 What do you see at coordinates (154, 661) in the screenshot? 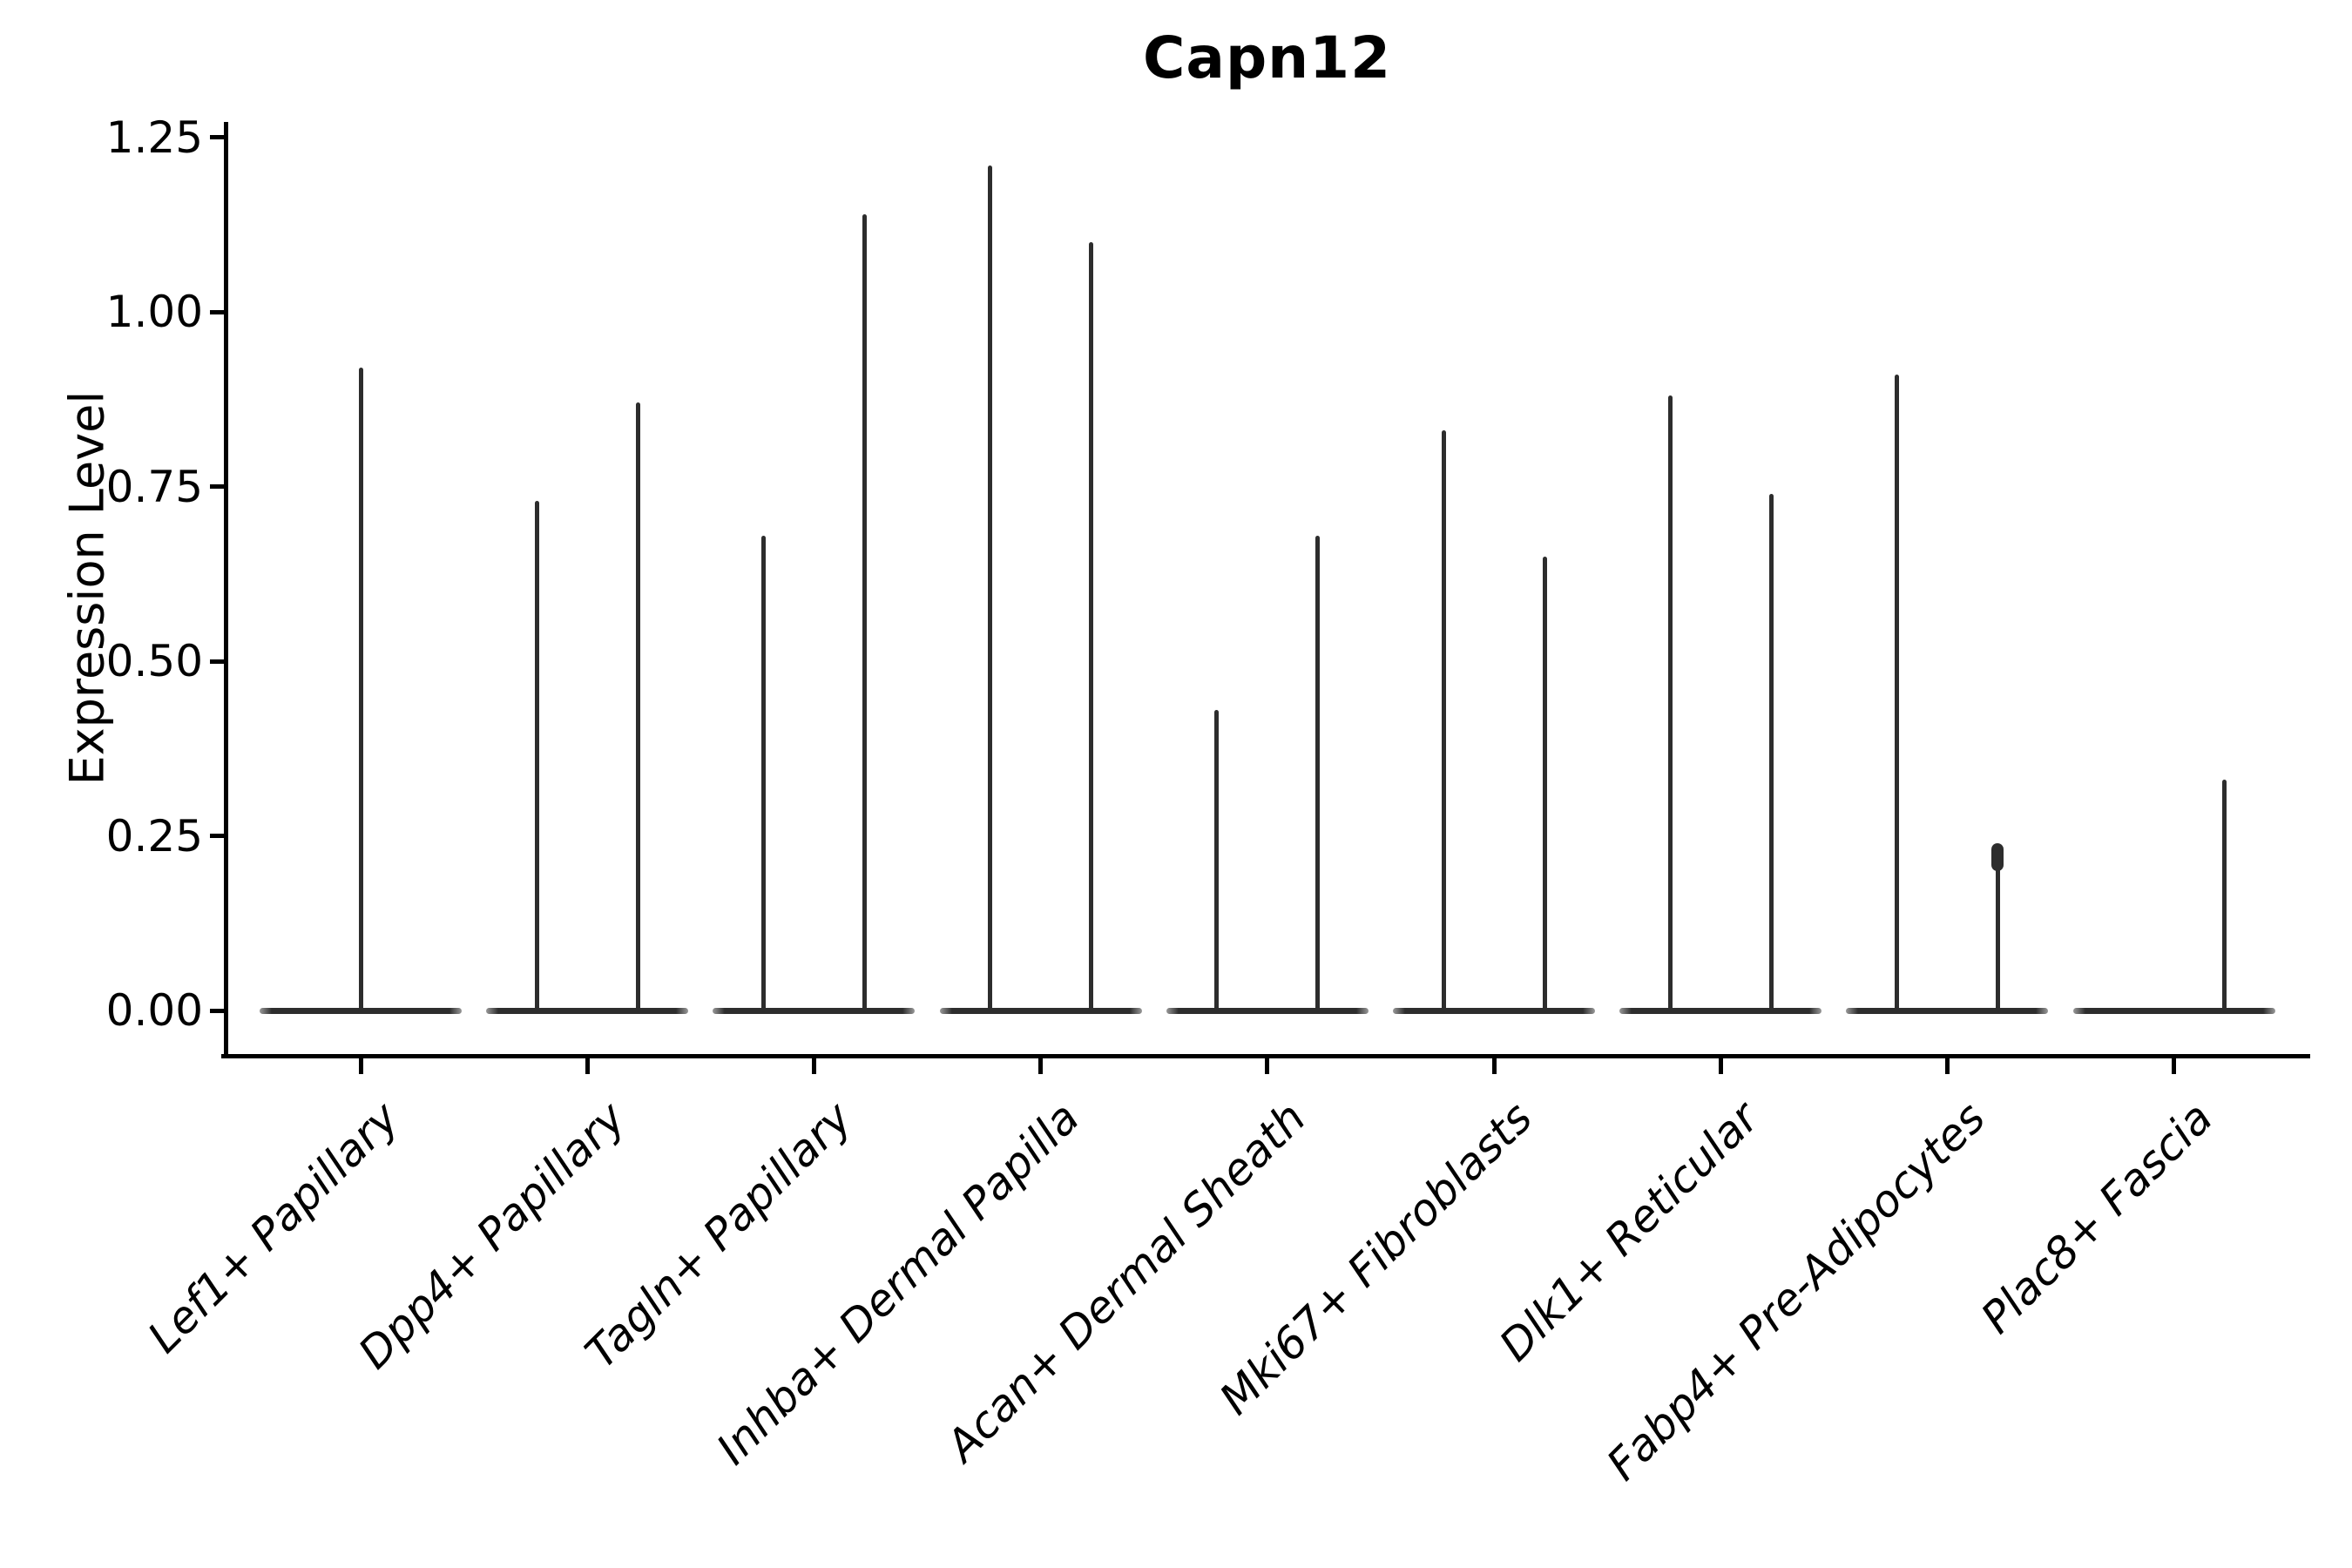
I see `y-tick-label: 0.50` at bounding box center [154, 661].